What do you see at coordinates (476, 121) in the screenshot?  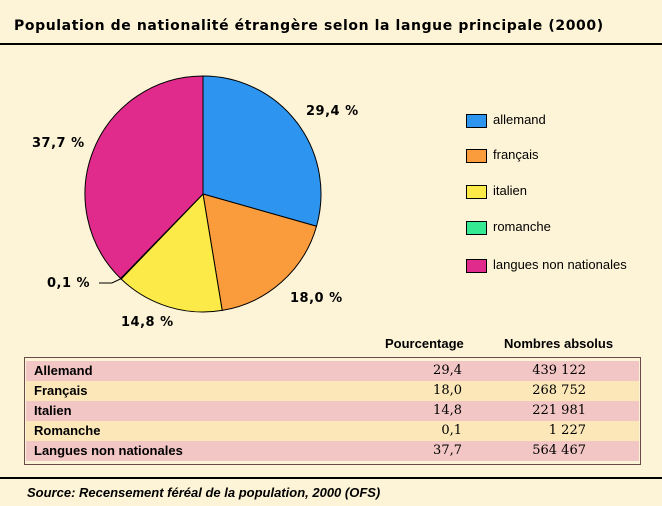 I see `legend-swatch-allemand` at bounding box center [476, 121].